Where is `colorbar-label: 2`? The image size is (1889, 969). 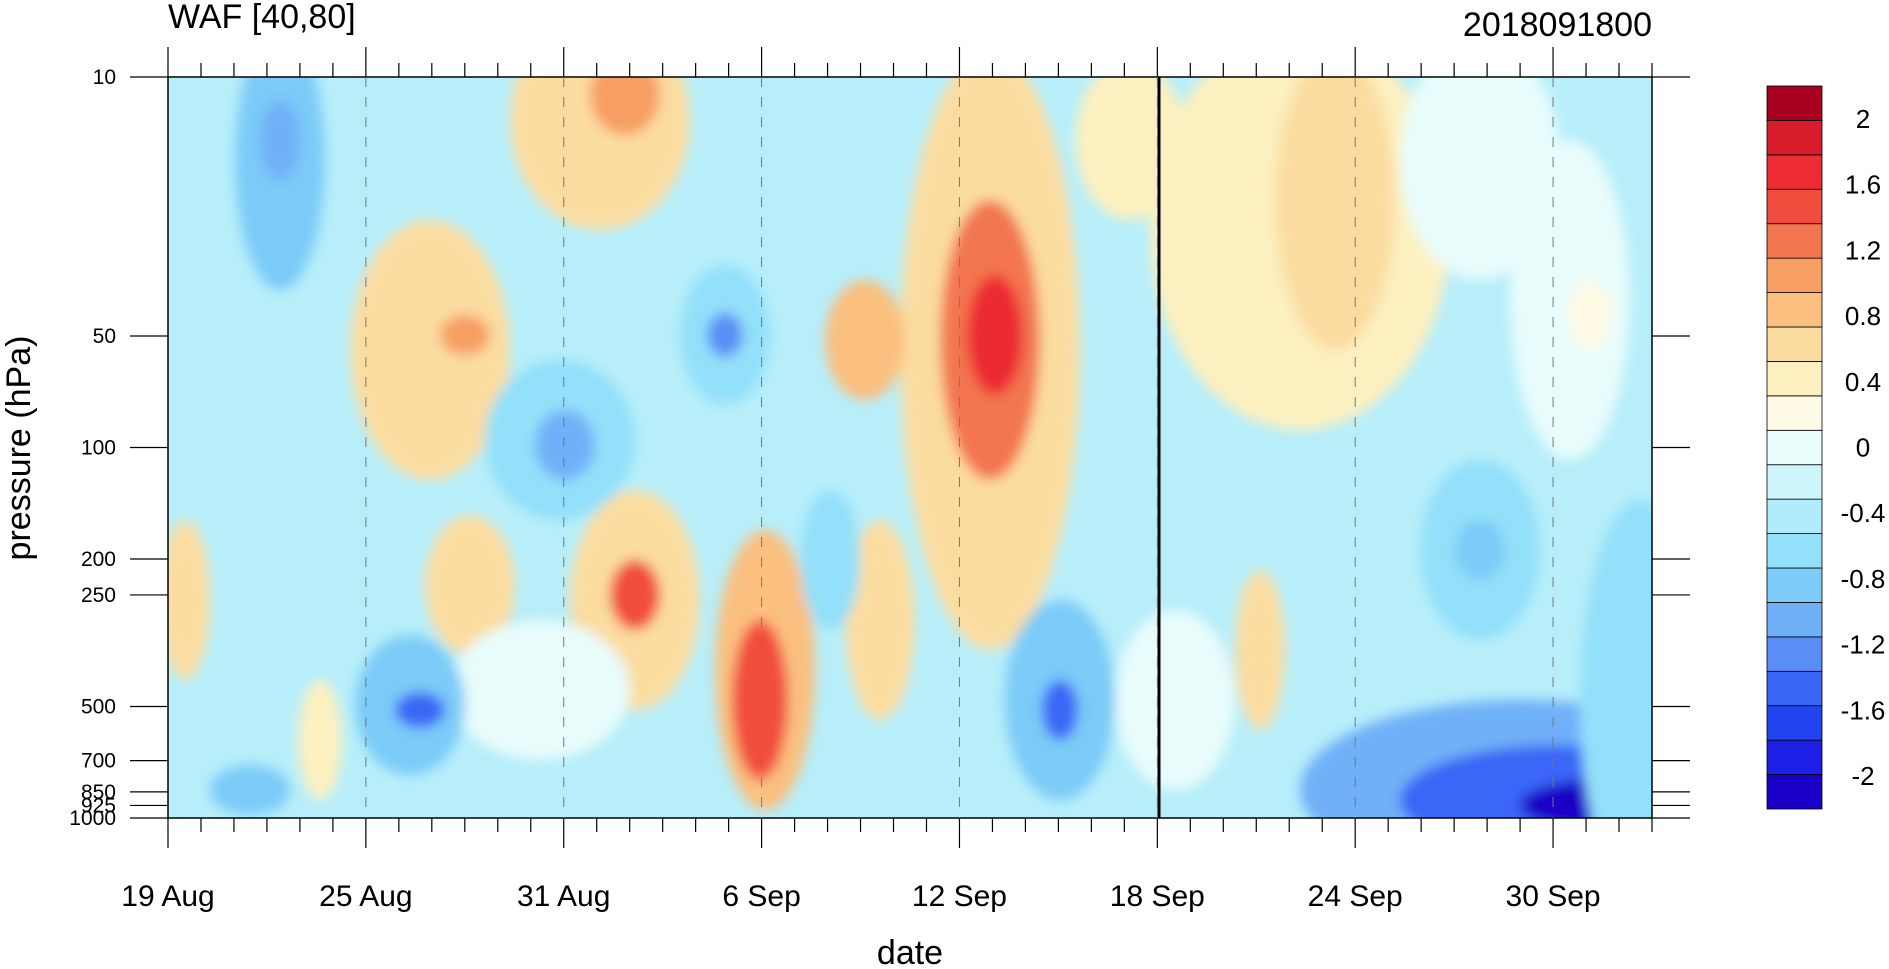
colorbar-label: 2 is located at coordinates (1863, 119).